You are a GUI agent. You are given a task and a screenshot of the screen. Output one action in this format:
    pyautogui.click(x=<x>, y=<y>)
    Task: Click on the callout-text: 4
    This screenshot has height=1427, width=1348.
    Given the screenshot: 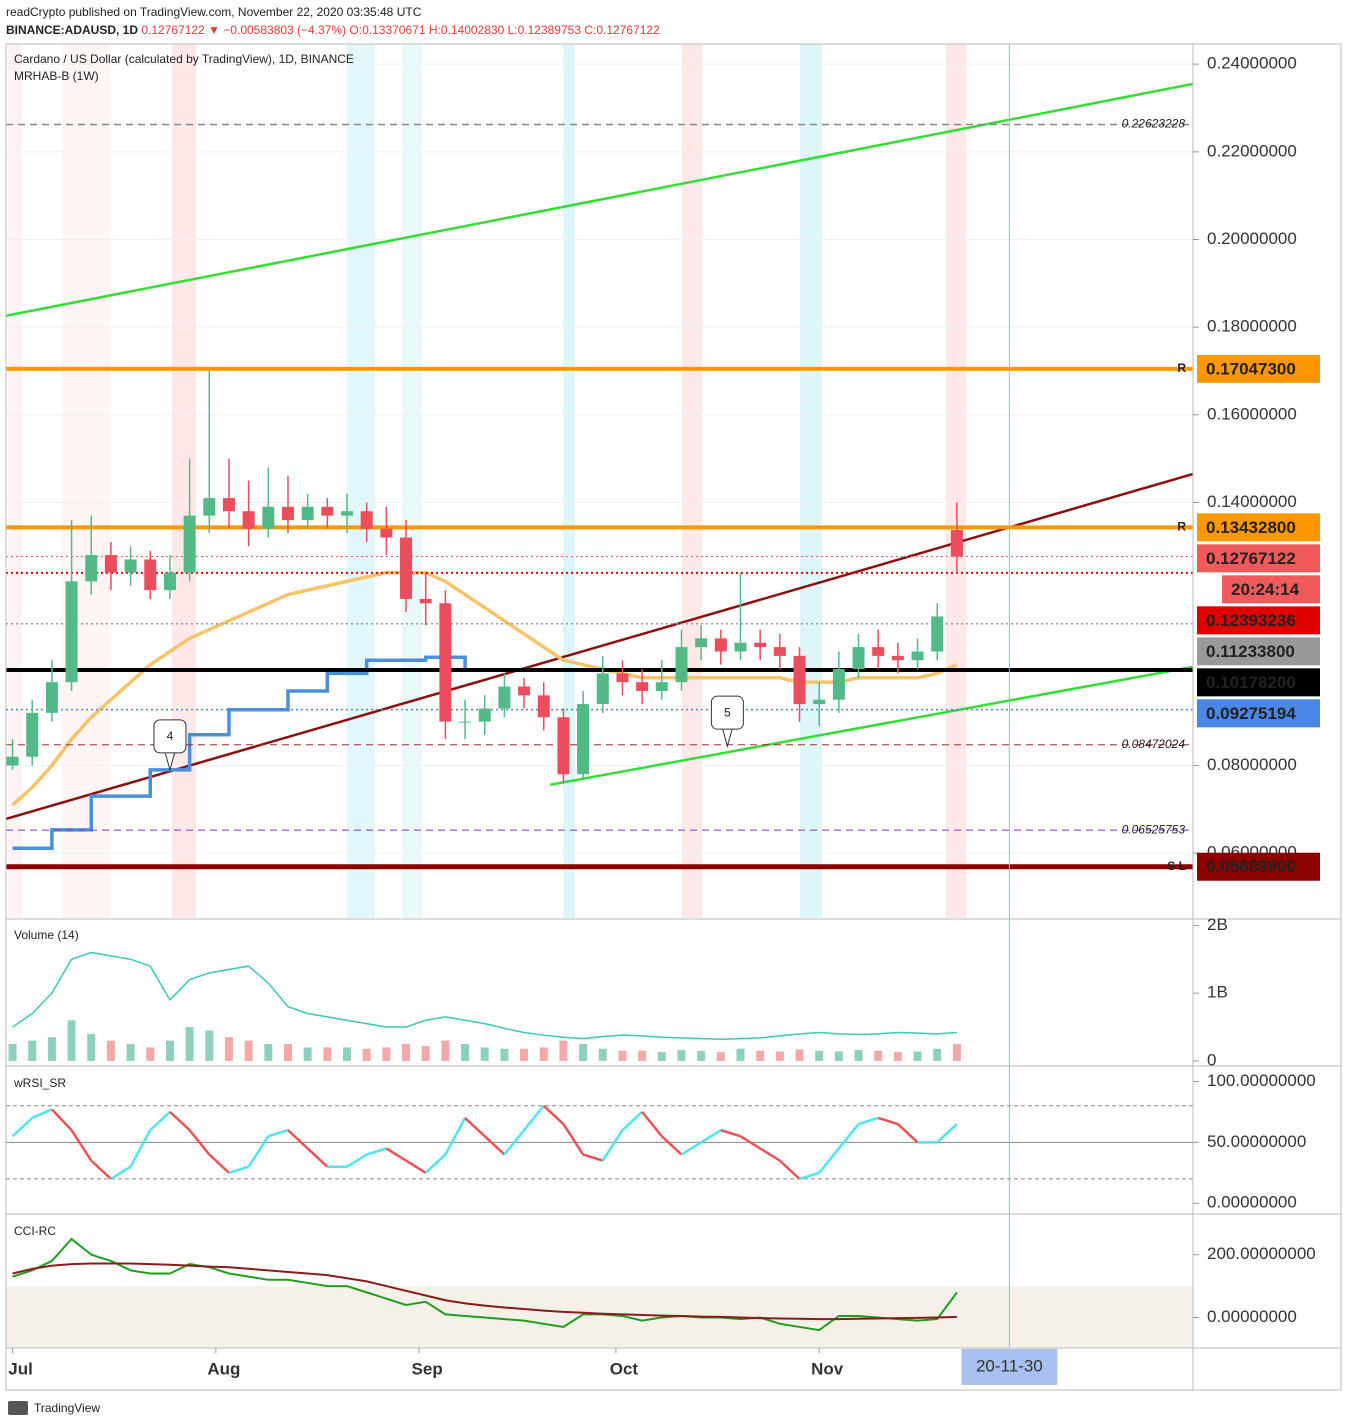 What is the action you would take?
    pyautogui.click(x=170, y=736)
    